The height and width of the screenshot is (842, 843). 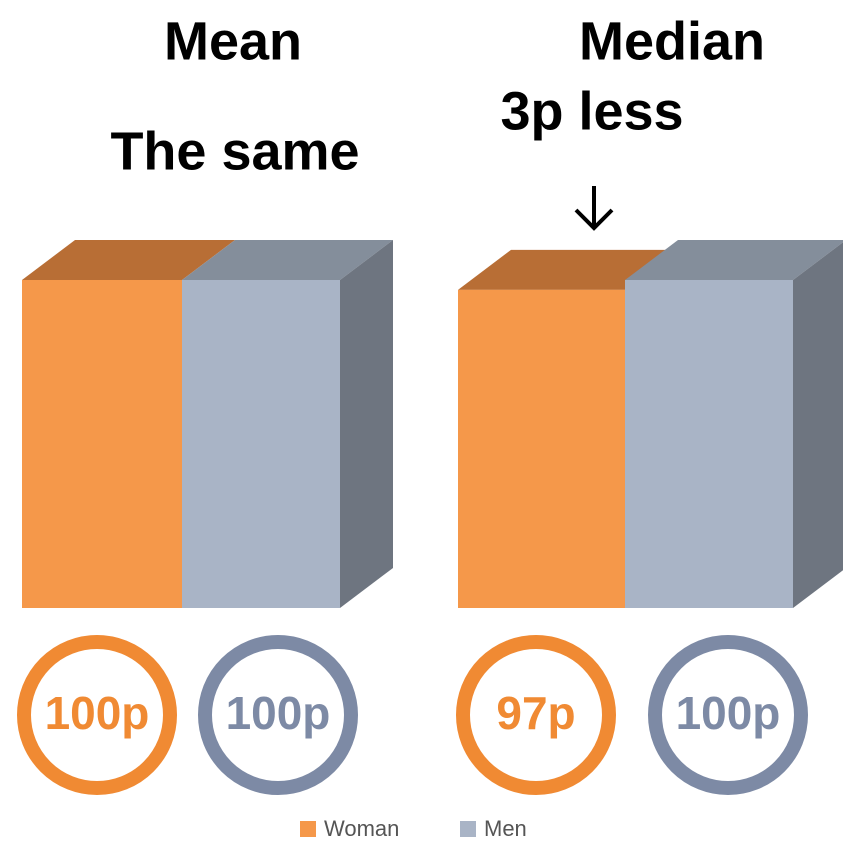 What do you see at coordinates (505, 828) in the screenshot?
I see `legend-label: Men` at bounding box center [505, 828].